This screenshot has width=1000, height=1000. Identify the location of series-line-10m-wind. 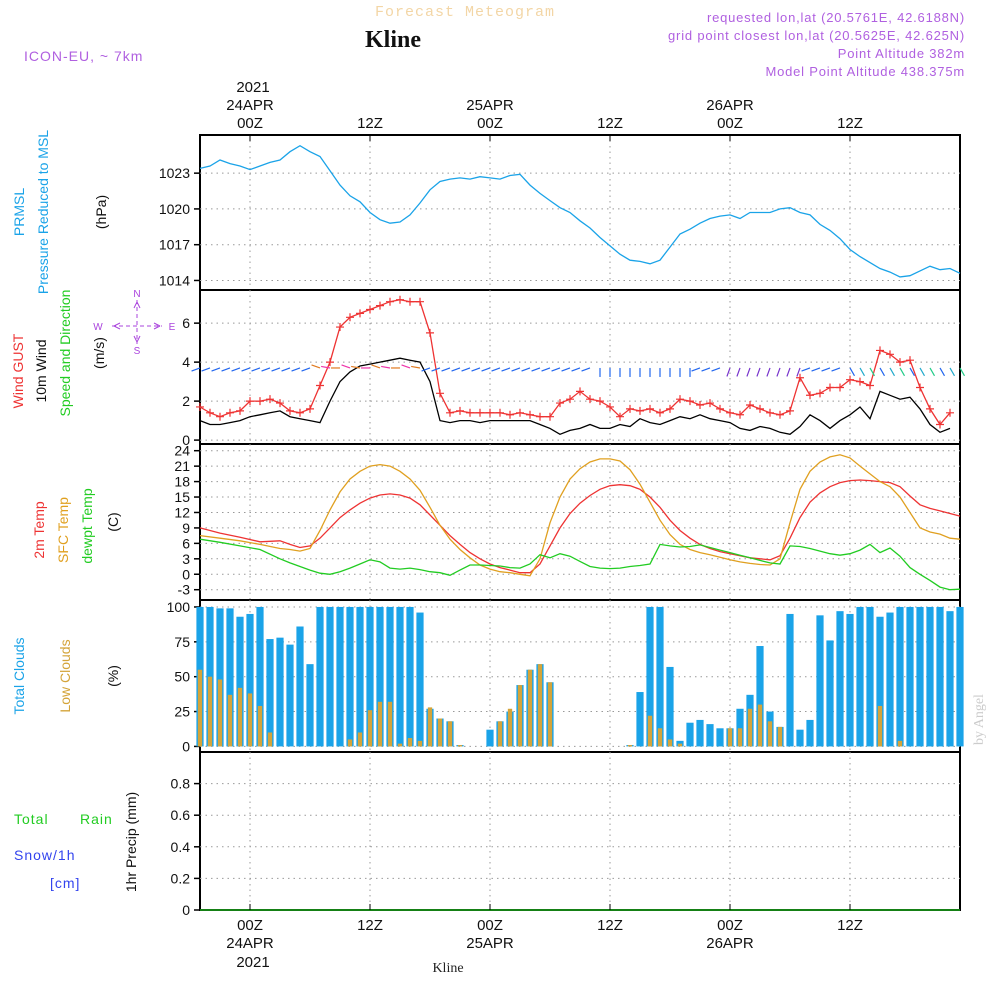
(575, 396).